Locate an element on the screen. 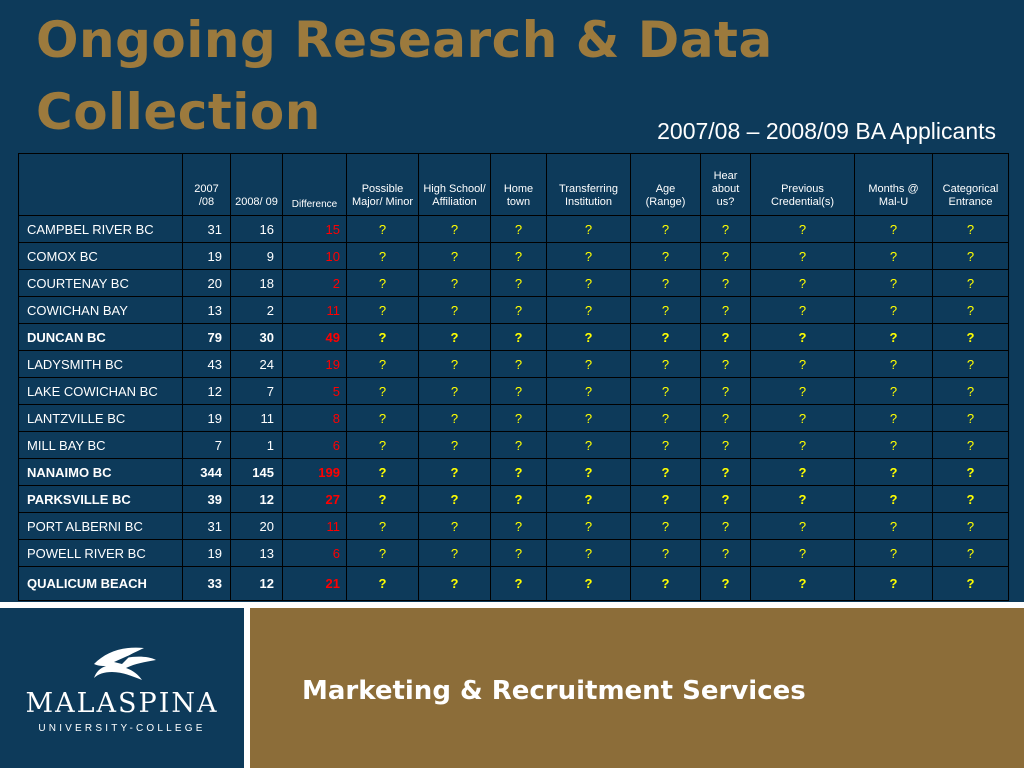 The height and width of the screenshot is (768, 1024). cell-location: PORT ALBERNI BC is located at coordinates (100, 526).